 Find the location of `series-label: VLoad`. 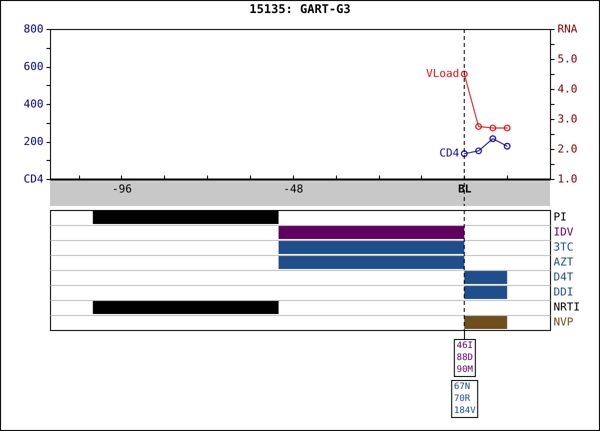

series-label: VLoad is located at coordinates (443, 73).